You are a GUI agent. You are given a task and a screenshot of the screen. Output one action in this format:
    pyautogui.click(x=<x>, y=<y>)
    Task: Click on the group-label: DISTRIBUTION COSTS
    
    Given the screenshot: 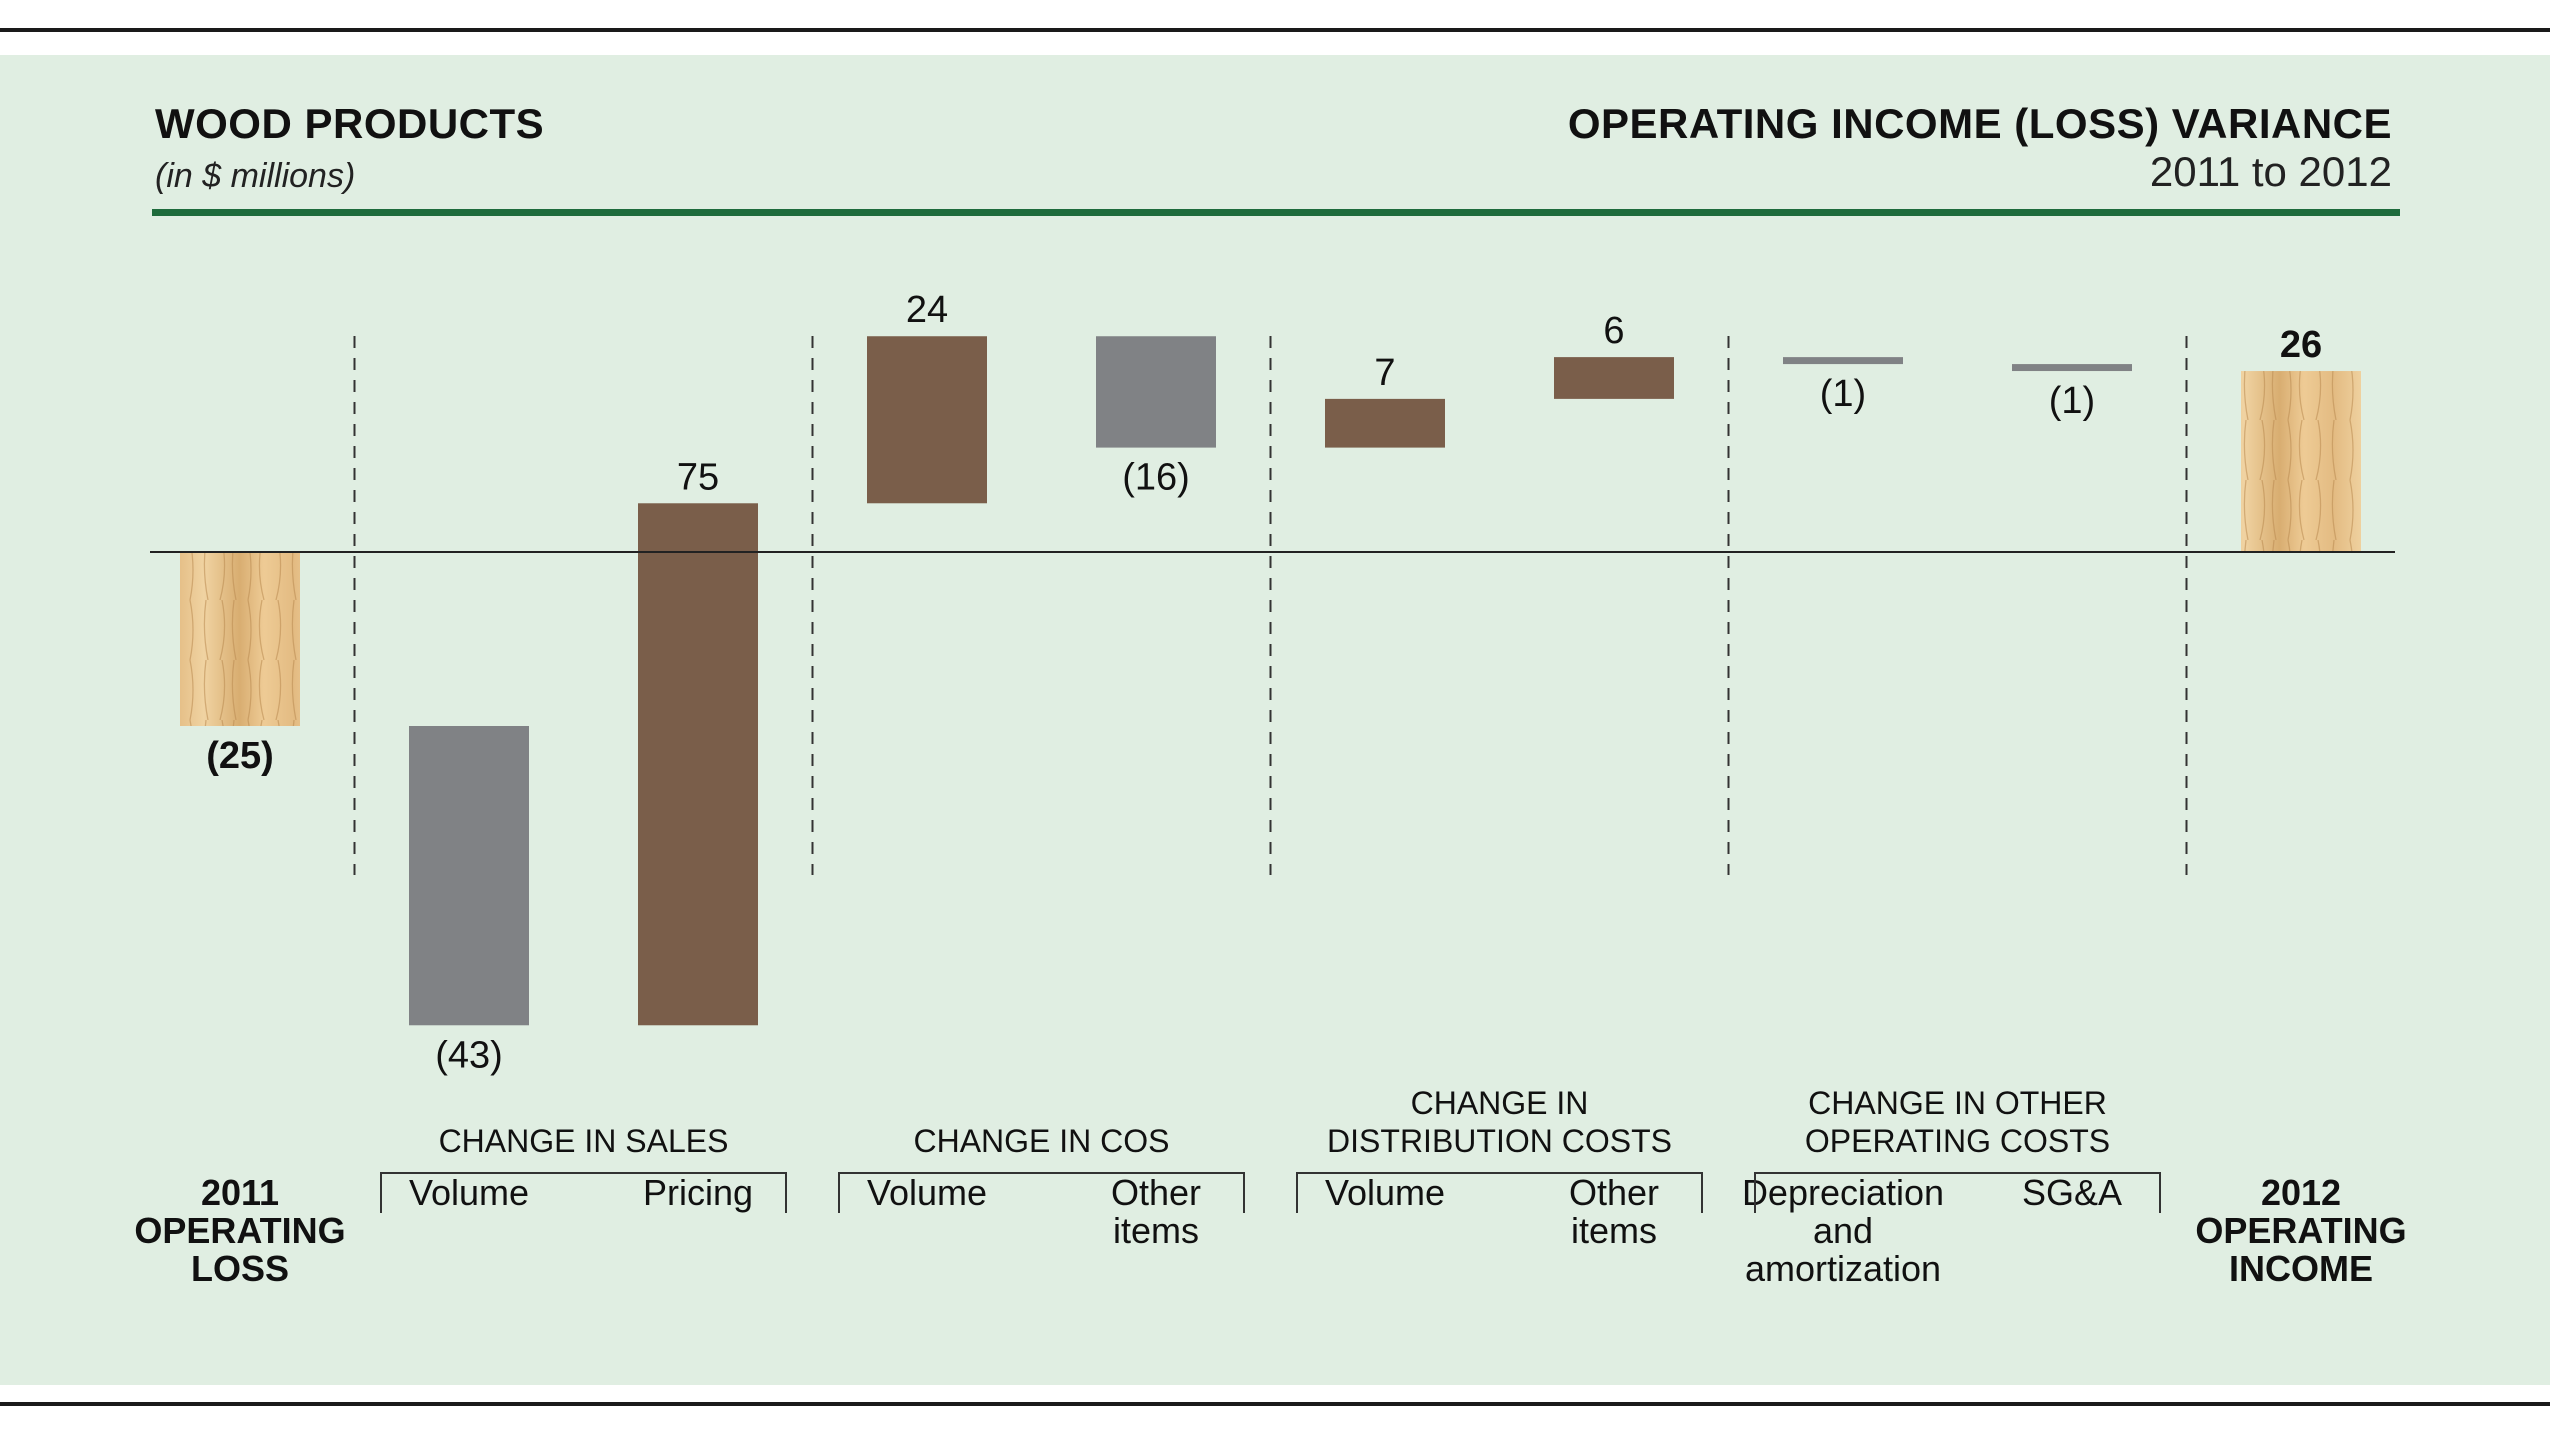 What is the action you would take?
    pyautogui.click(x=1499, y=1141)
    